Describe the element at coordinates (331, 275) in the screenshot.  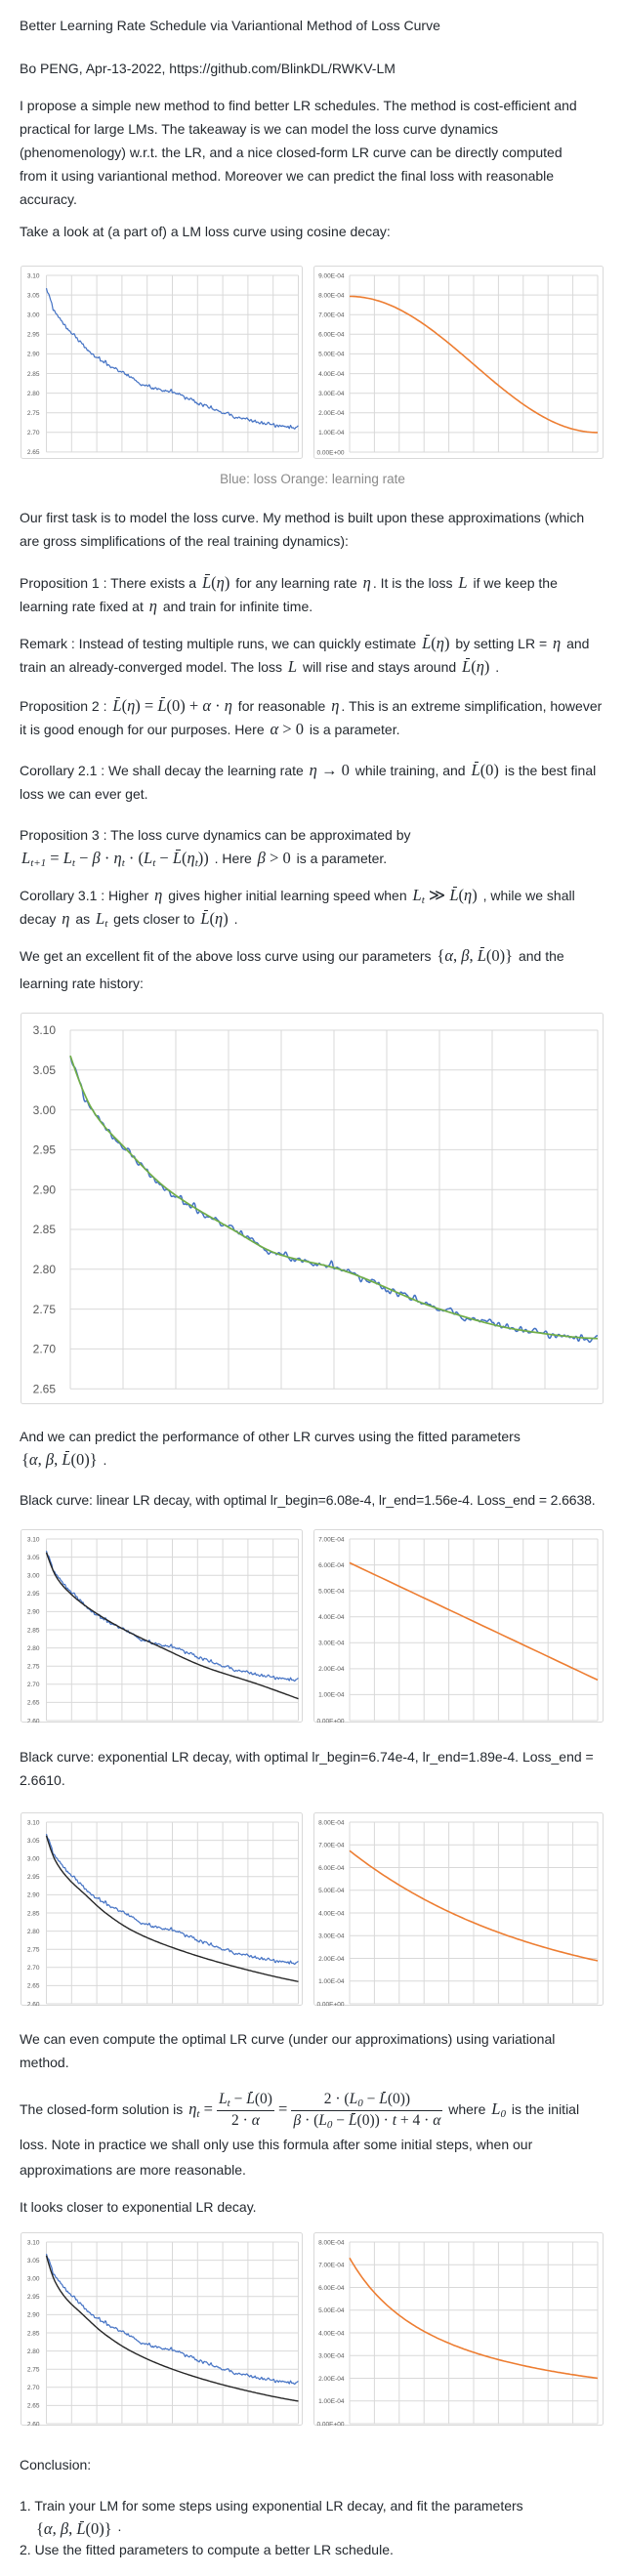
I see `svg-text: 9.00E-04` at that location.